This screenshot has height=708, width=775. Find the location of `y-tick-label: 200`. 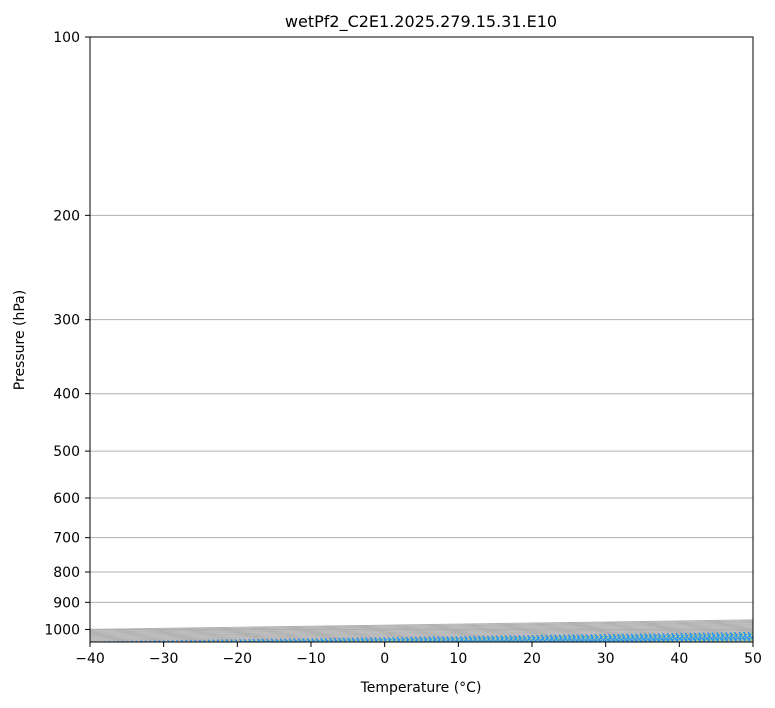

y-tick-label: 200 is located at coordinates (66, 216).